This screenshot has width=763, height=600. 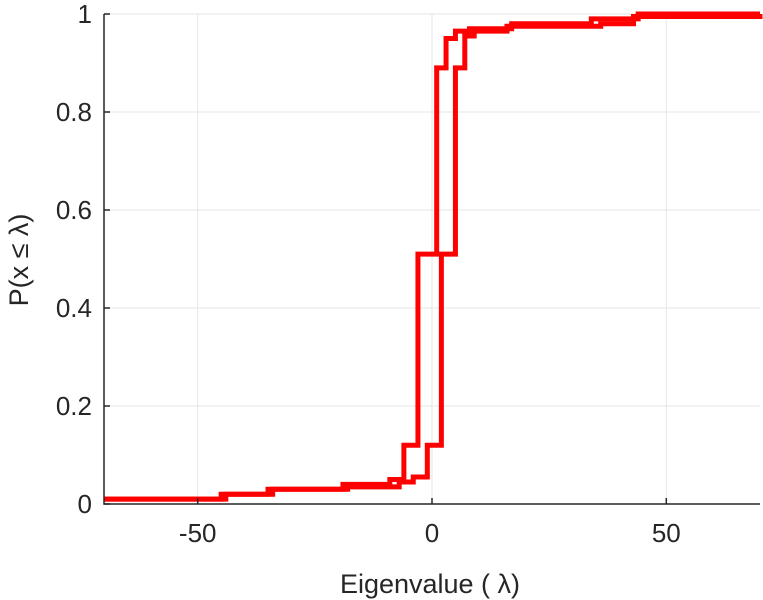 I want to click on y-tick-label-3: 0.6, so click(x=74, y=210).